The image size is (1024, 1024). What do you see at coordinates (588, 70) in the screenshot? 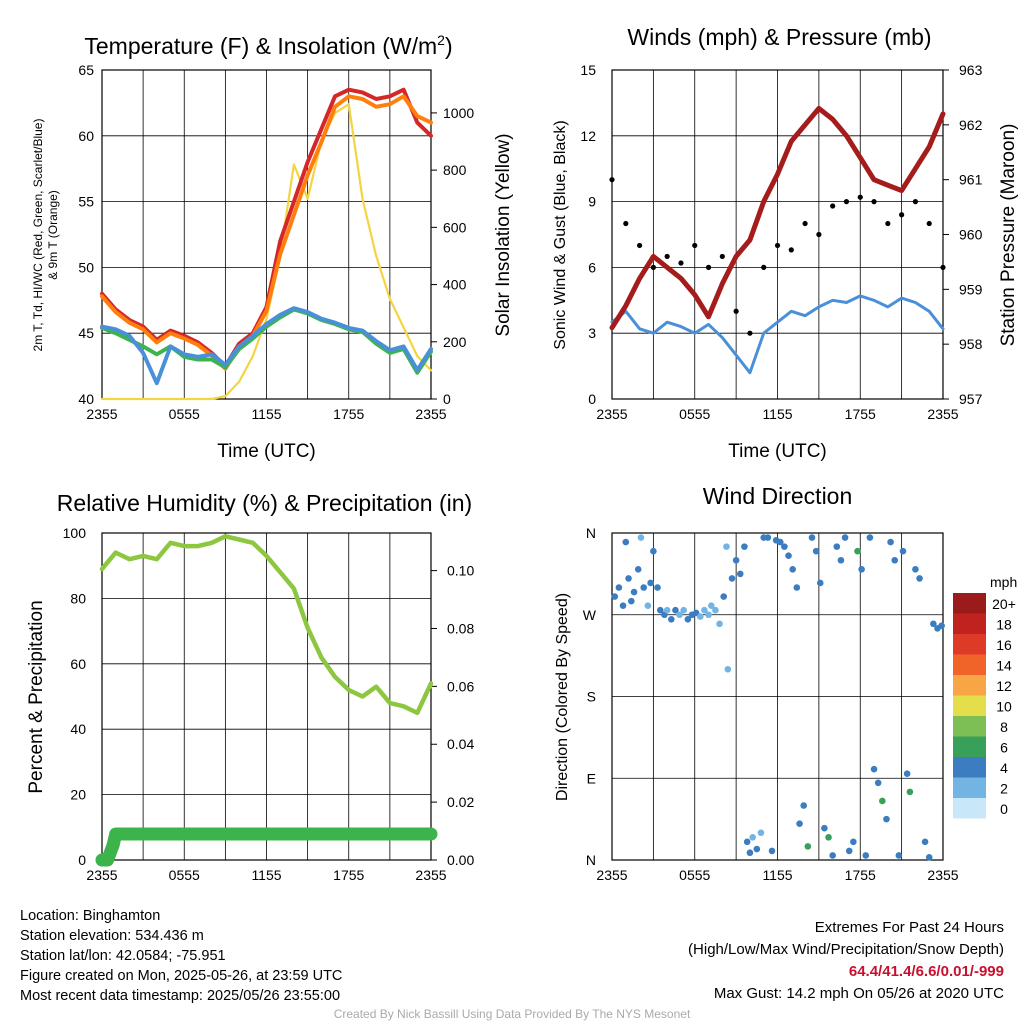
I see `y-tick-label-left: 15` at bounding box center [588, 70].